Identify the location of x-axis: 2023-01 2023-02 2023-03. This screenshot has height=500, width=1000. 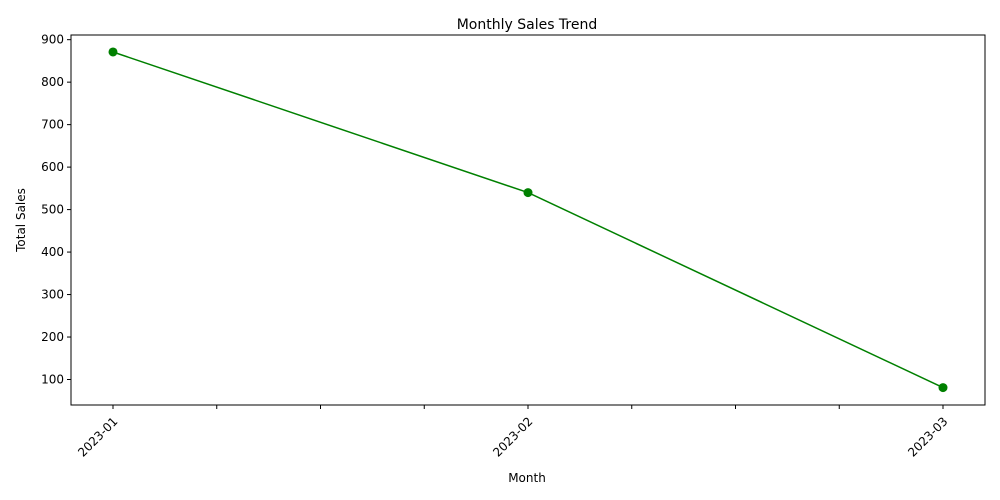
(513, 432).